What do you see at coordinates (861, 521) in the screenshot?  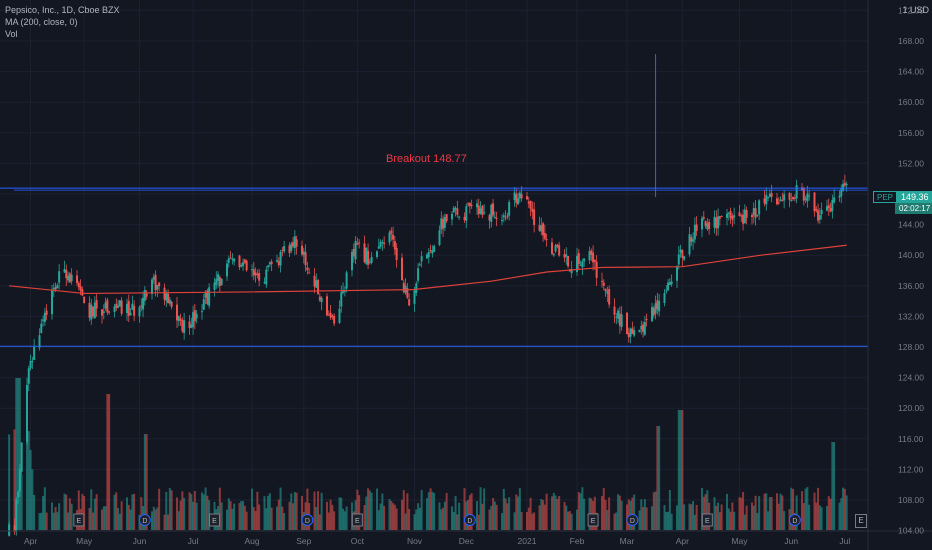 I see `earnings-marker-right: E` at bounding box center [861, 521].